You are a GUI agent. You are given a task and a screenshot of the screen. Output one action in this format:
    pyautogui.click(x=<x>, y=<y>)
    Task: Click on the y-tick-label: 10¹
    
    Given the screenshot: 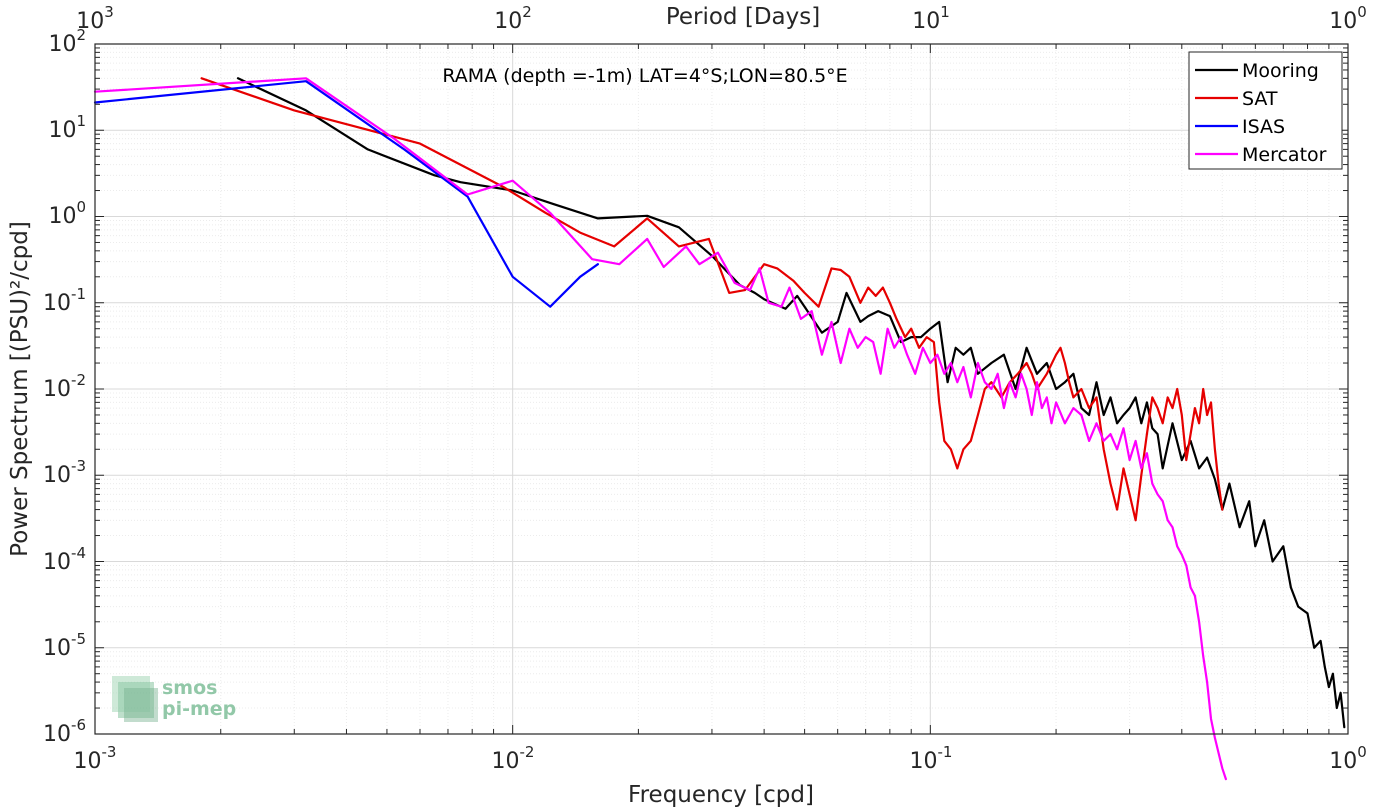 What is the action you would take?
    pyautogui.click(x=67, y=127)
    